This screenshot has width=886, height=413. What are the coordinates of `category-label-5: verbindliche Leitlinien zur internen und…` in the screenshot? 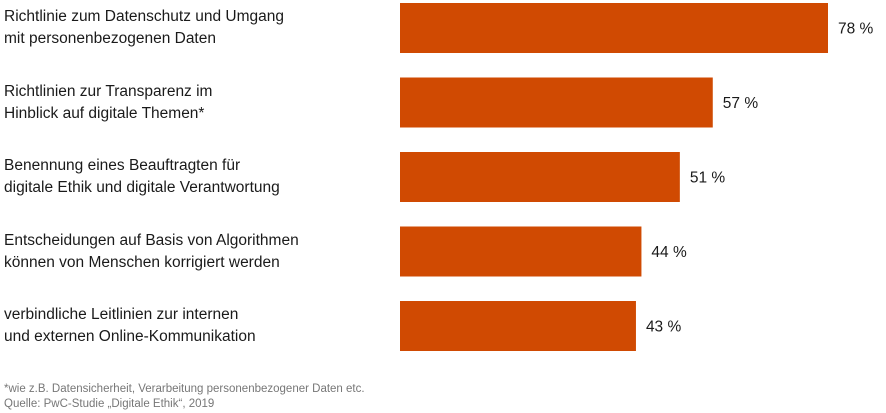 It's located at (130, 325).